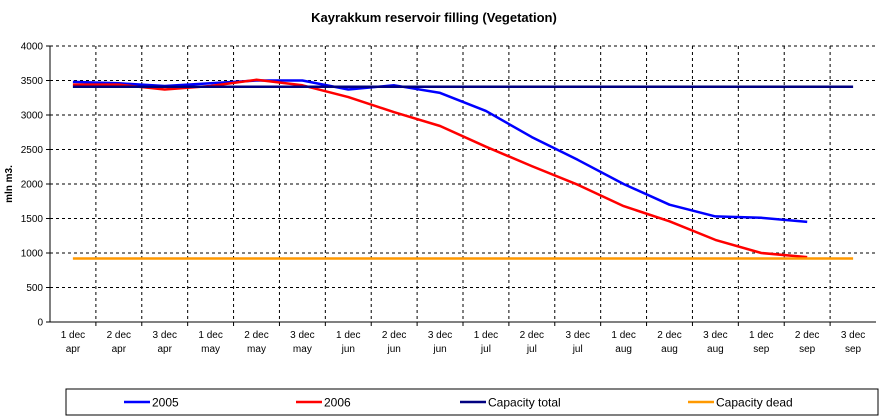 This screenshot has width=887, height=420. I want to click on legend-label-2: Capacity total, so click(524, 403).